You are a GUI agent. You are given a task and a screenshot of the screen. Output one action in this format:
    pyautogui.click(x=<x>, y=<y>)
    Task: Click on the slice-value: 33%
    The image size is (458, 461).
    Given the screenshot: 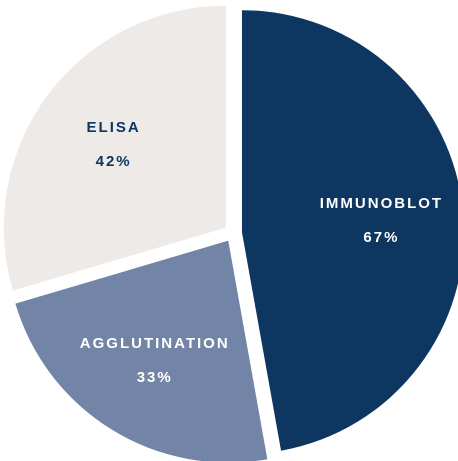 What is the action you would take?
    pyautogui.click(x=155, y=377)
    